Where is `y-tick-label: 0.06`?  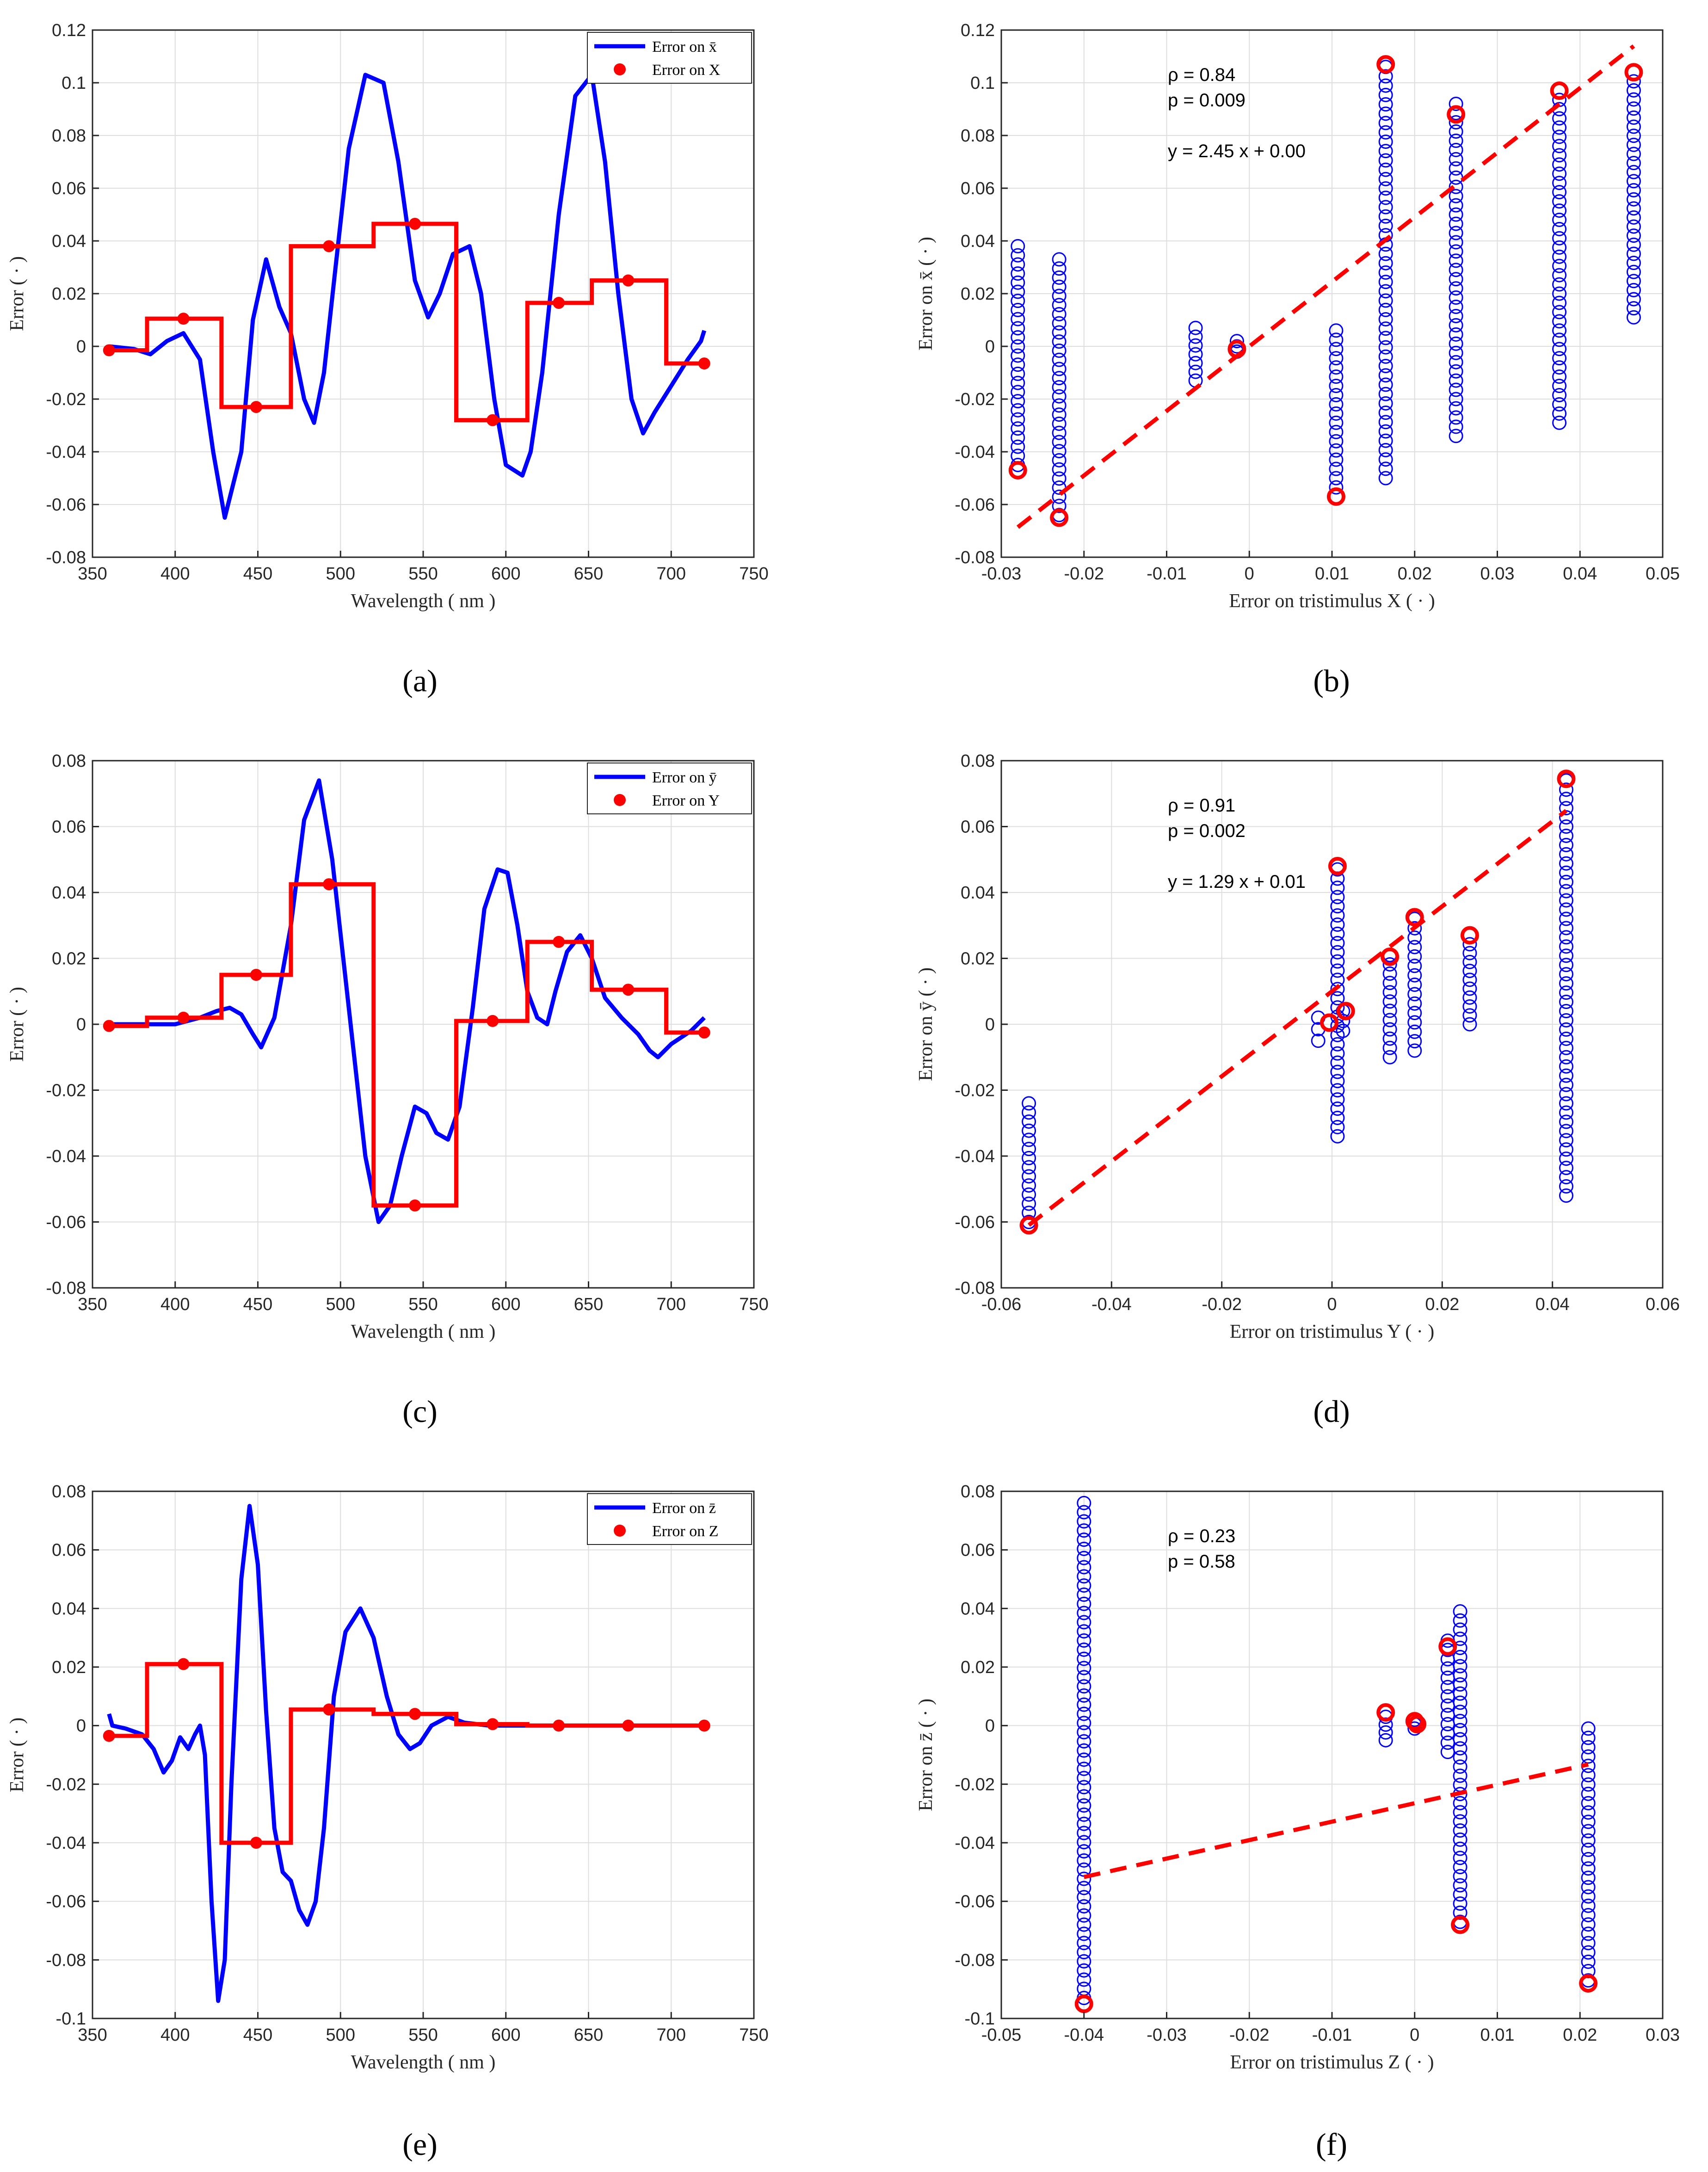 y-tick-label: 0.06 is located at coordinates (69, 827).